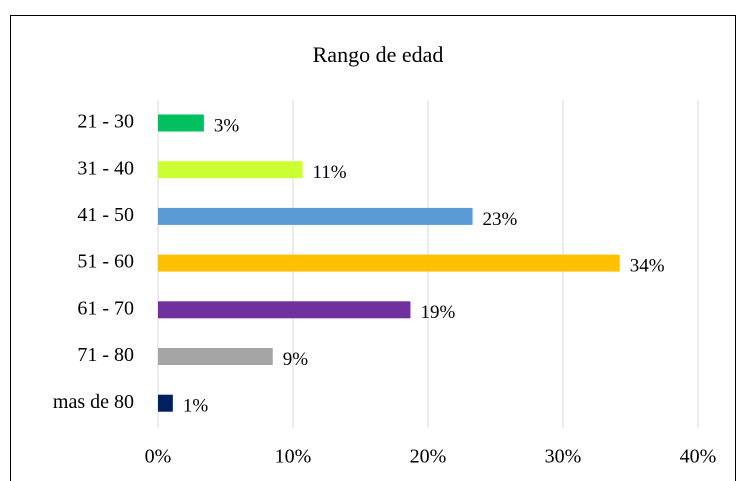 The image size is (741, 481). I want to click on x-tick-label: 40%, so click(698, 457).